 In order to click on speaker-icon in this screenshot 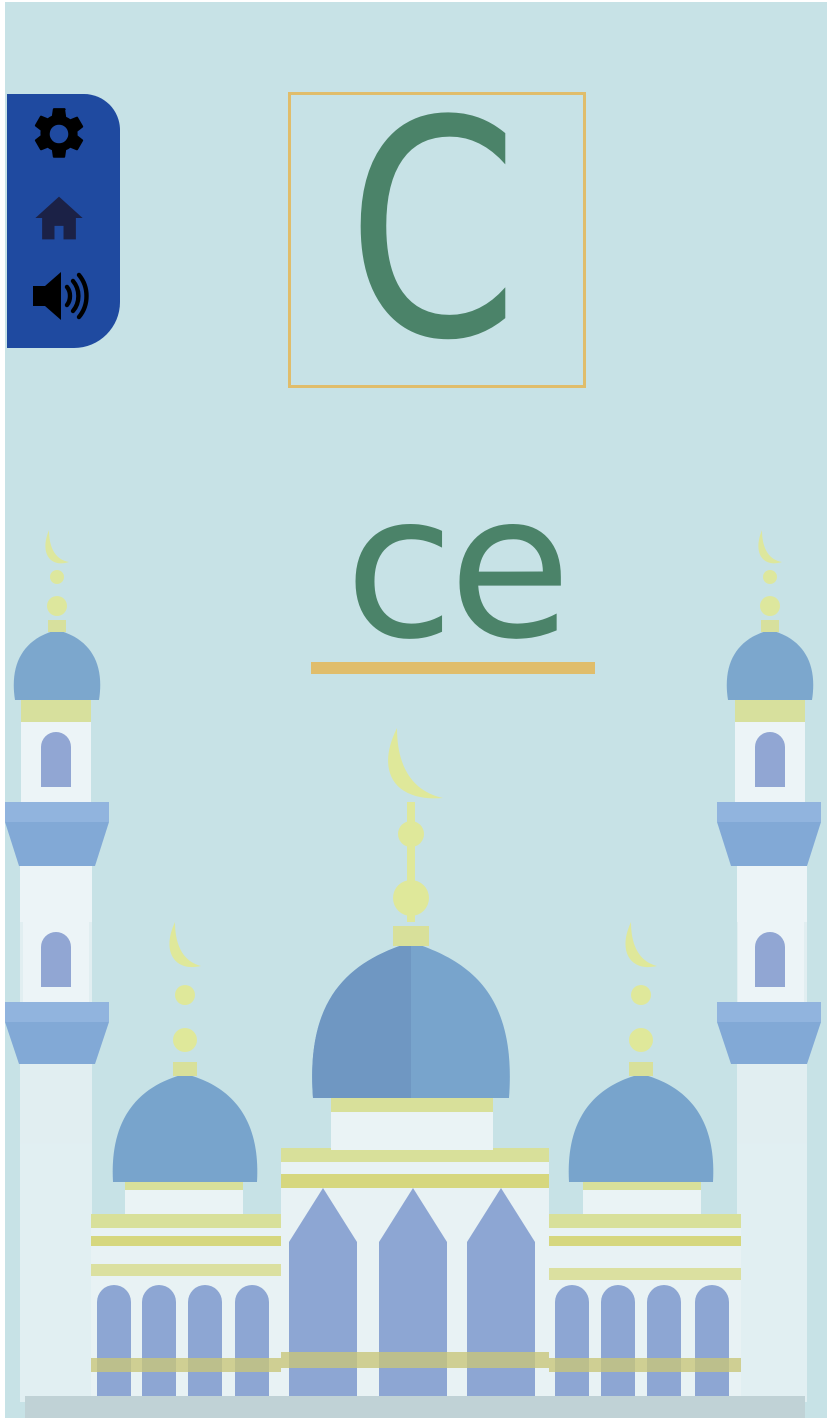, I will do `click(61, 296)`.